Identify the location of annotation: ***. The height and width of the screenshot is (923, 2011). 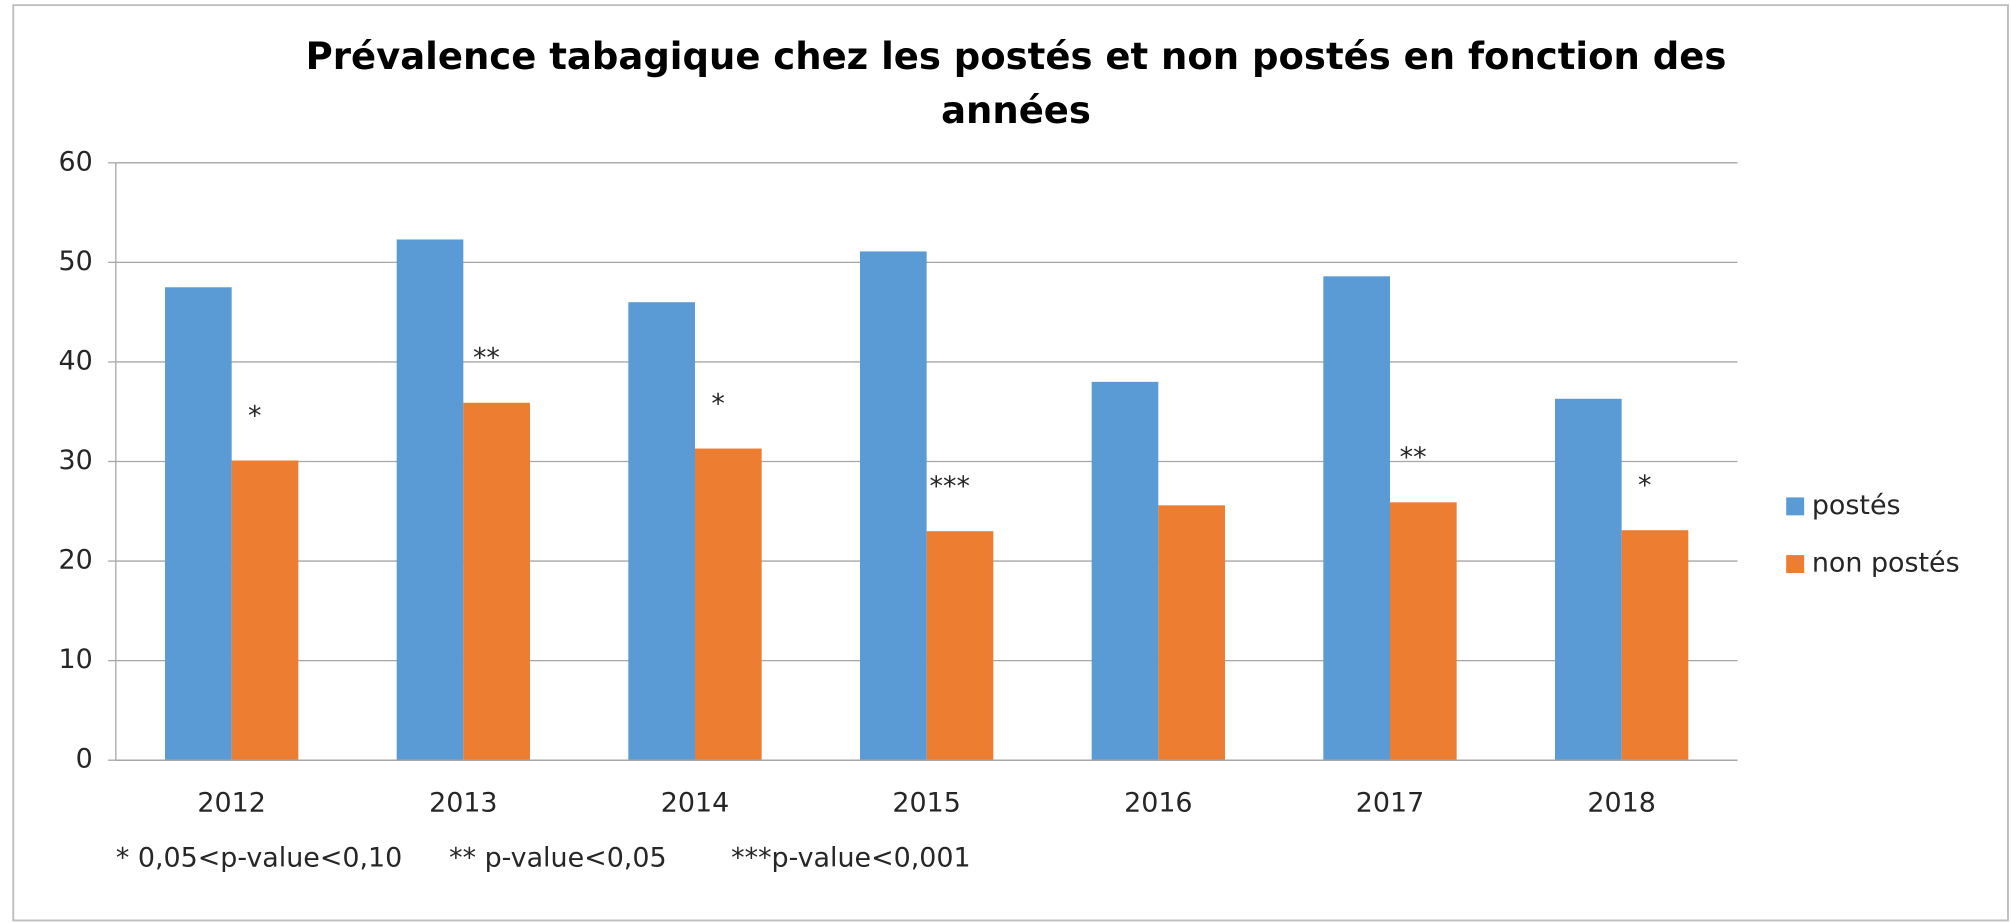
(950, 486).